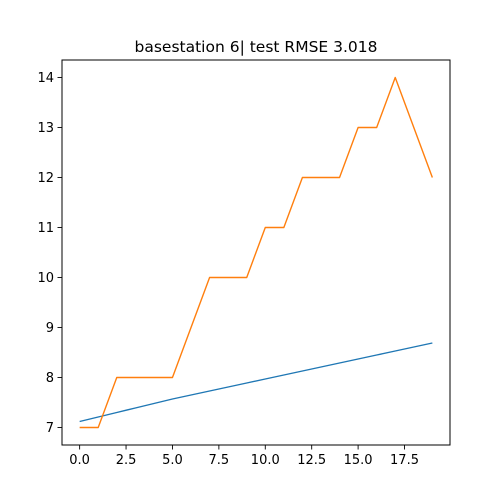 The image size is (500, 500). I want to click on chart-title: basestation 6| test RMSE 3.018, so click(256, 47).